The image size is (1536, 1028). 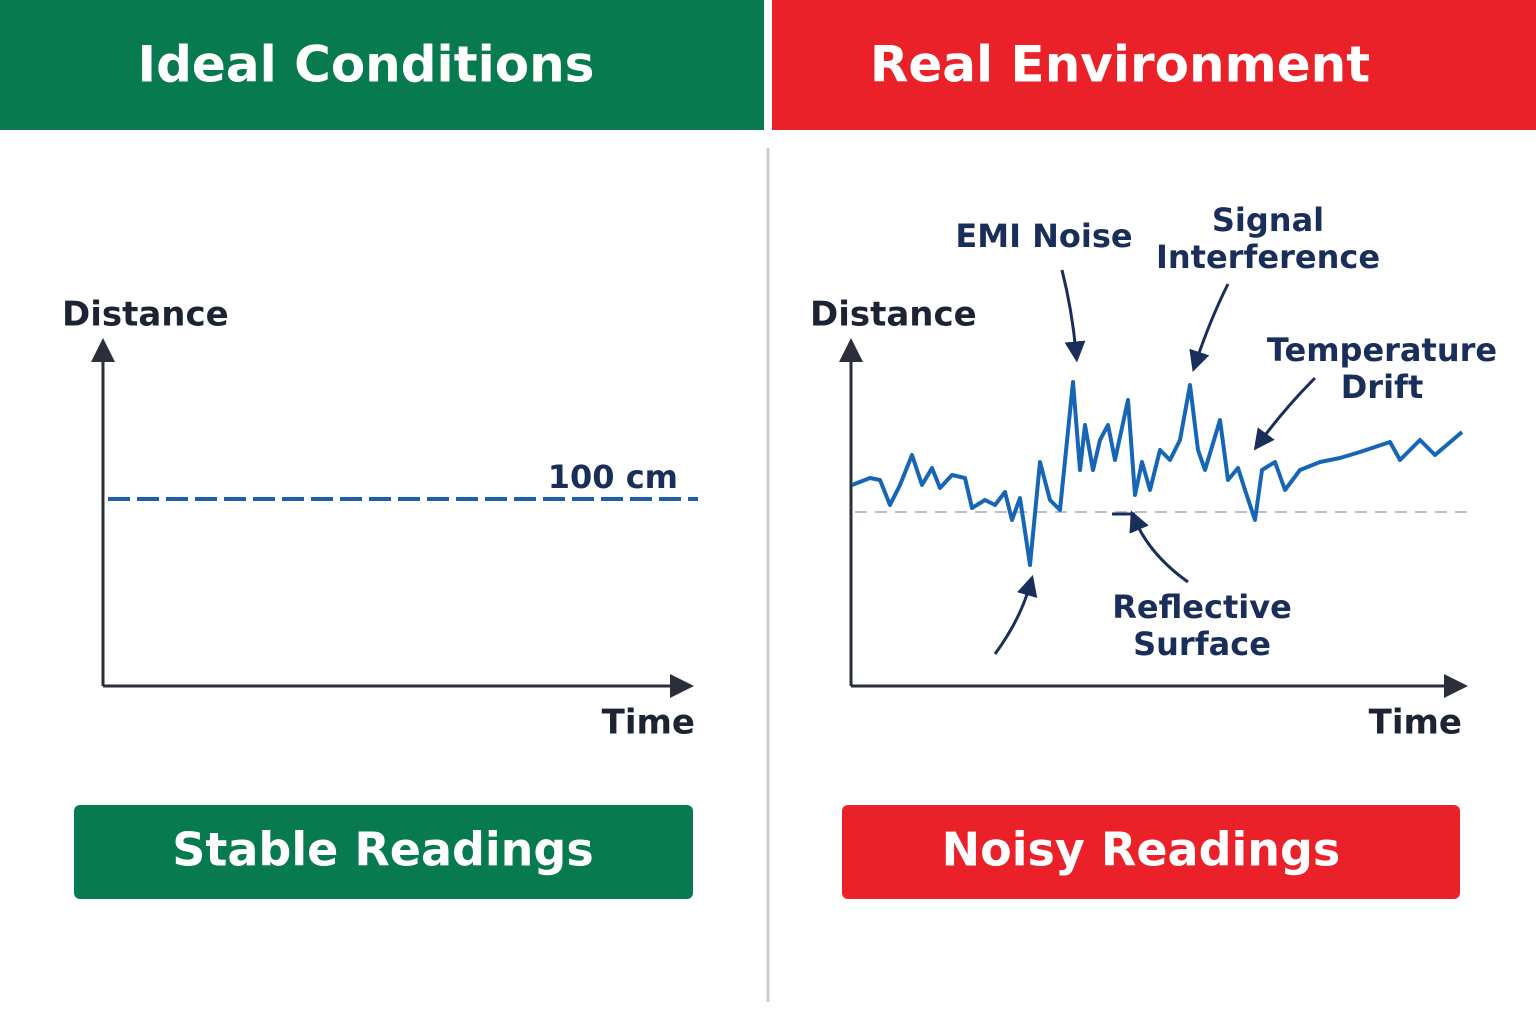 What do you see at coordinates (1268, 257) in the screenshot?
I see `annotation: Interference` at bounding box center [1268, 257].